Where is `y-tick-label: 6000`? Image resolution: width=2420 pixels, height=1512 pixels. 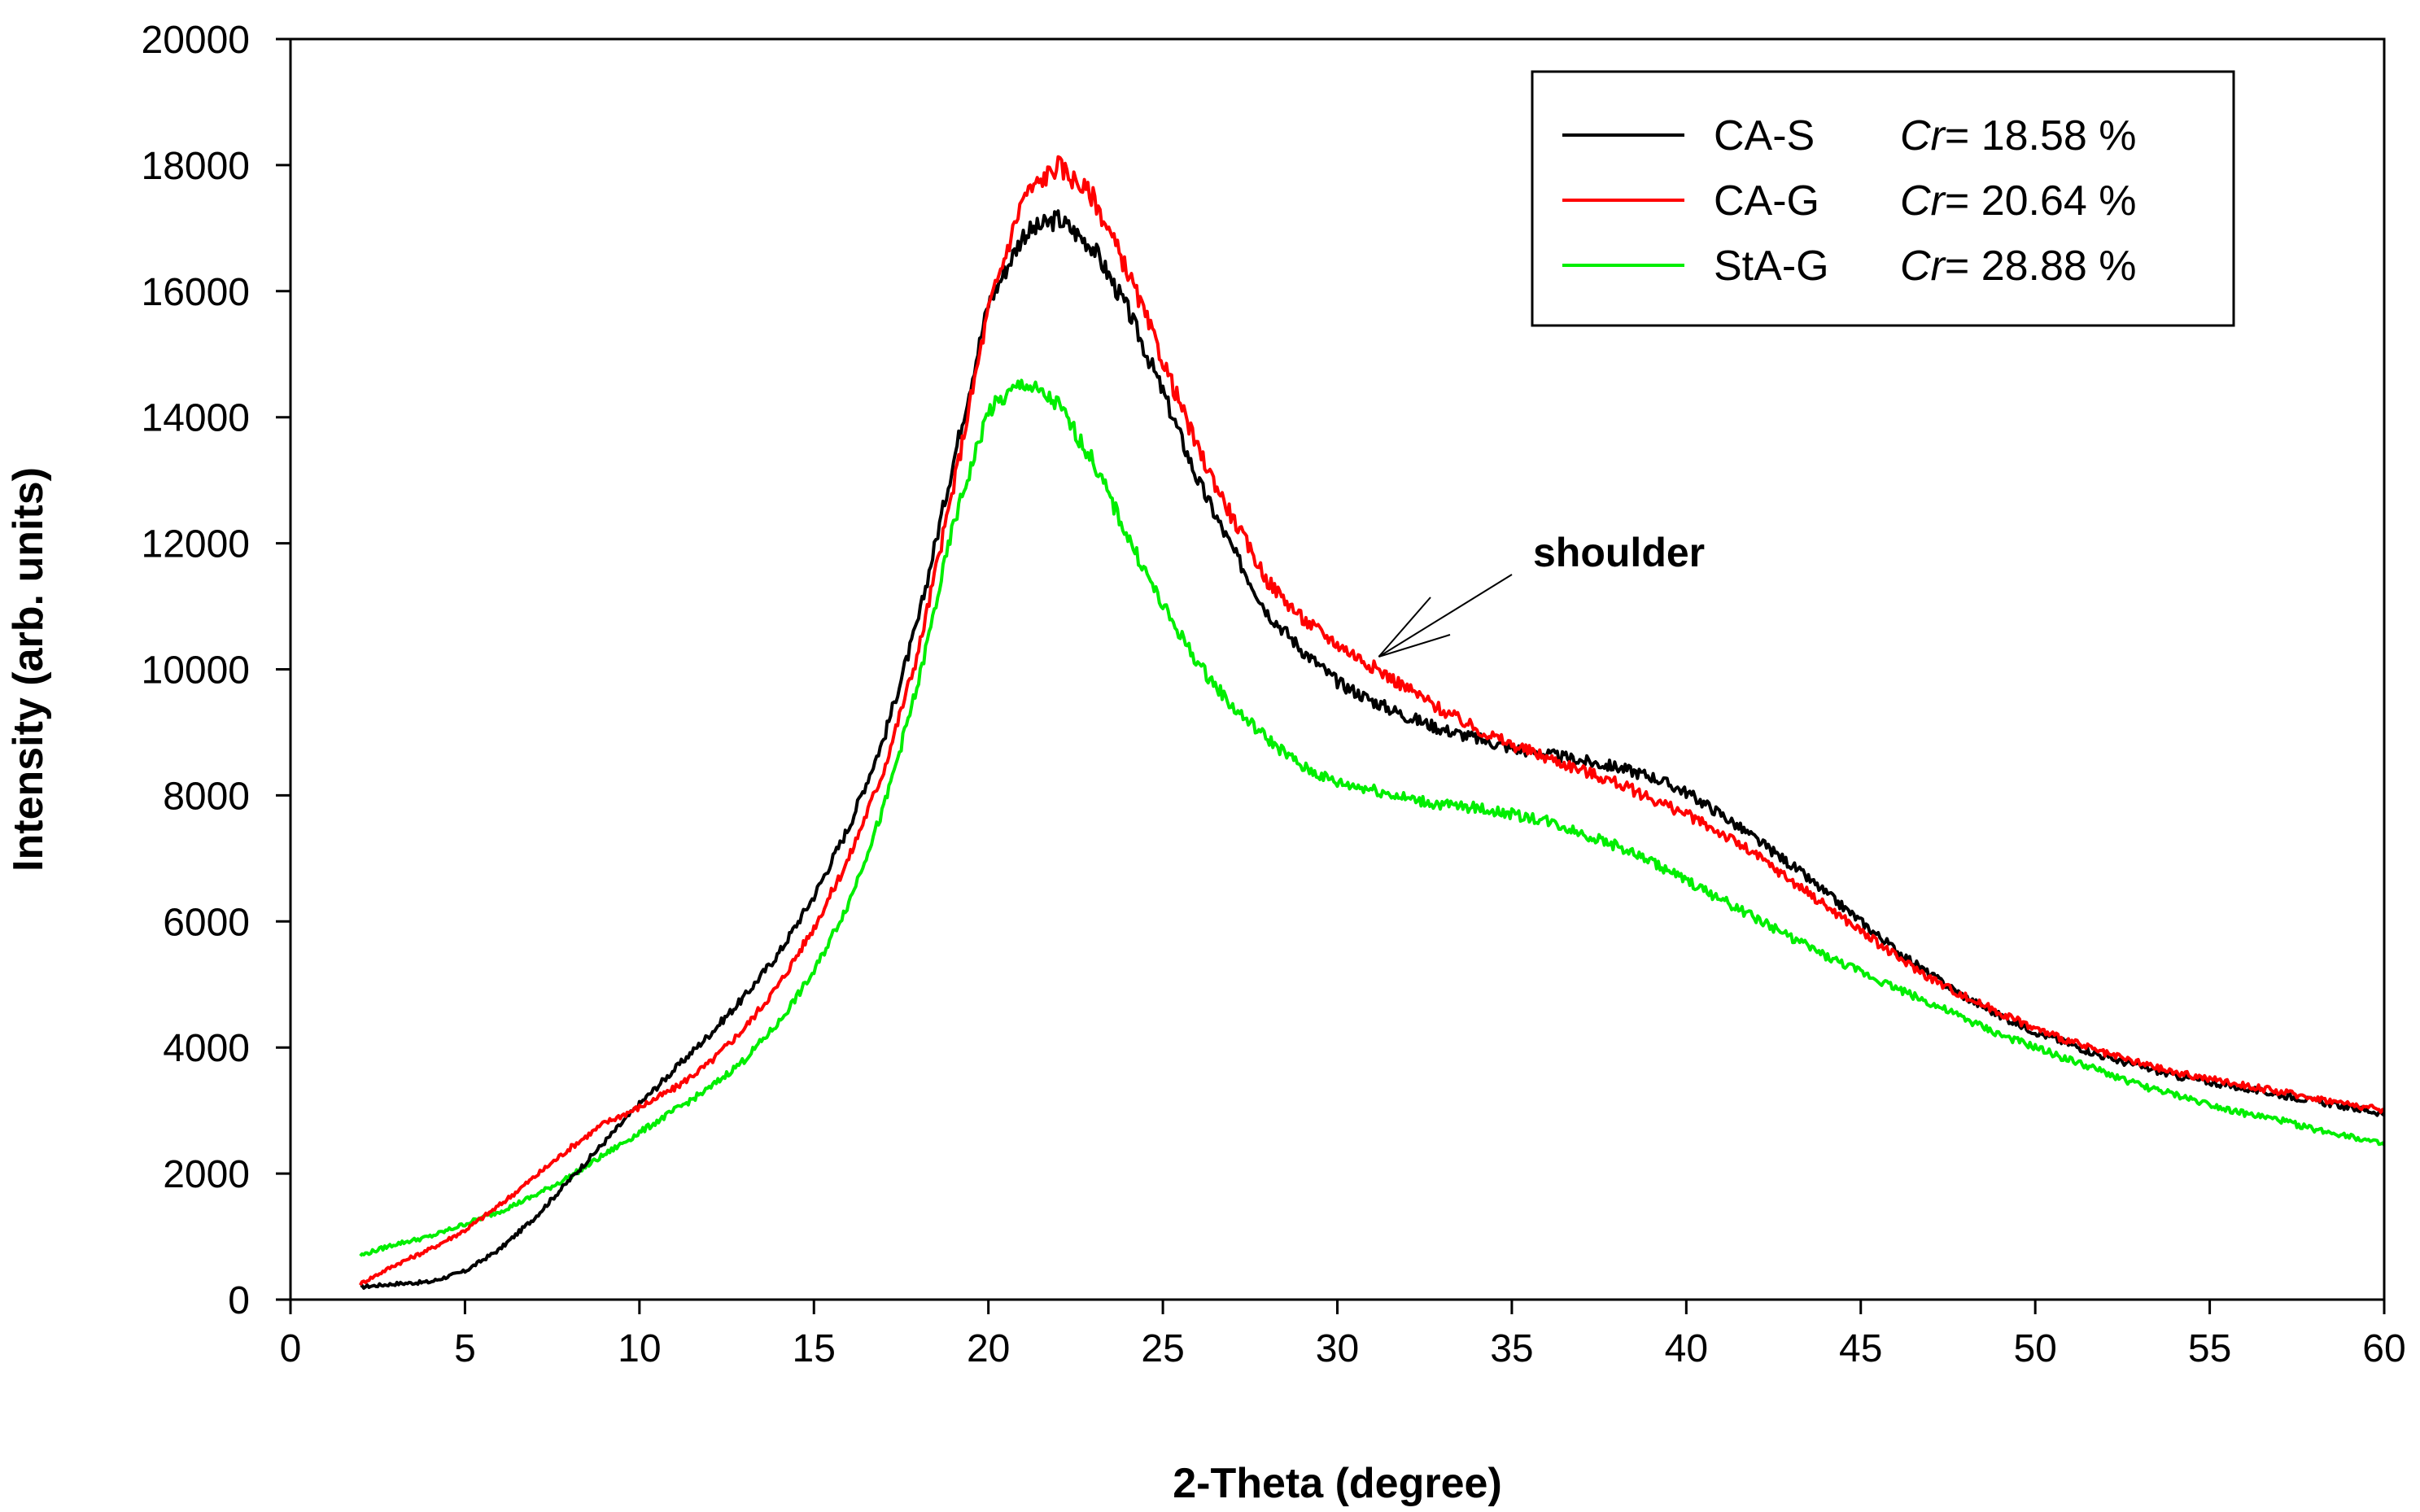
y-tick-label: 6000 is located at coordinates (206, 922).